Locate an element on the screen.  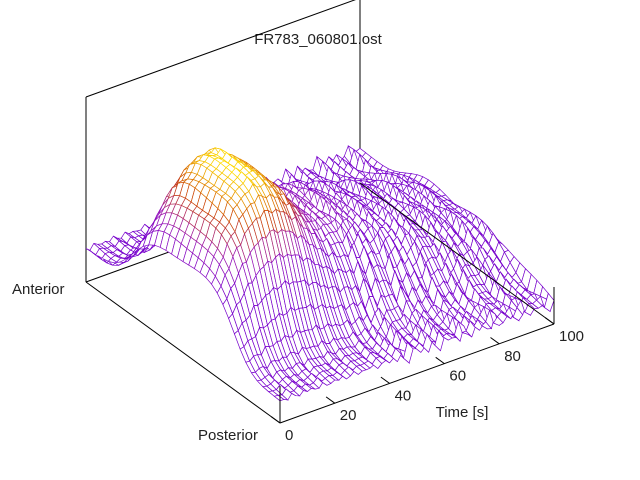
box-edge-front-floor is located at coordinates (417, 373).